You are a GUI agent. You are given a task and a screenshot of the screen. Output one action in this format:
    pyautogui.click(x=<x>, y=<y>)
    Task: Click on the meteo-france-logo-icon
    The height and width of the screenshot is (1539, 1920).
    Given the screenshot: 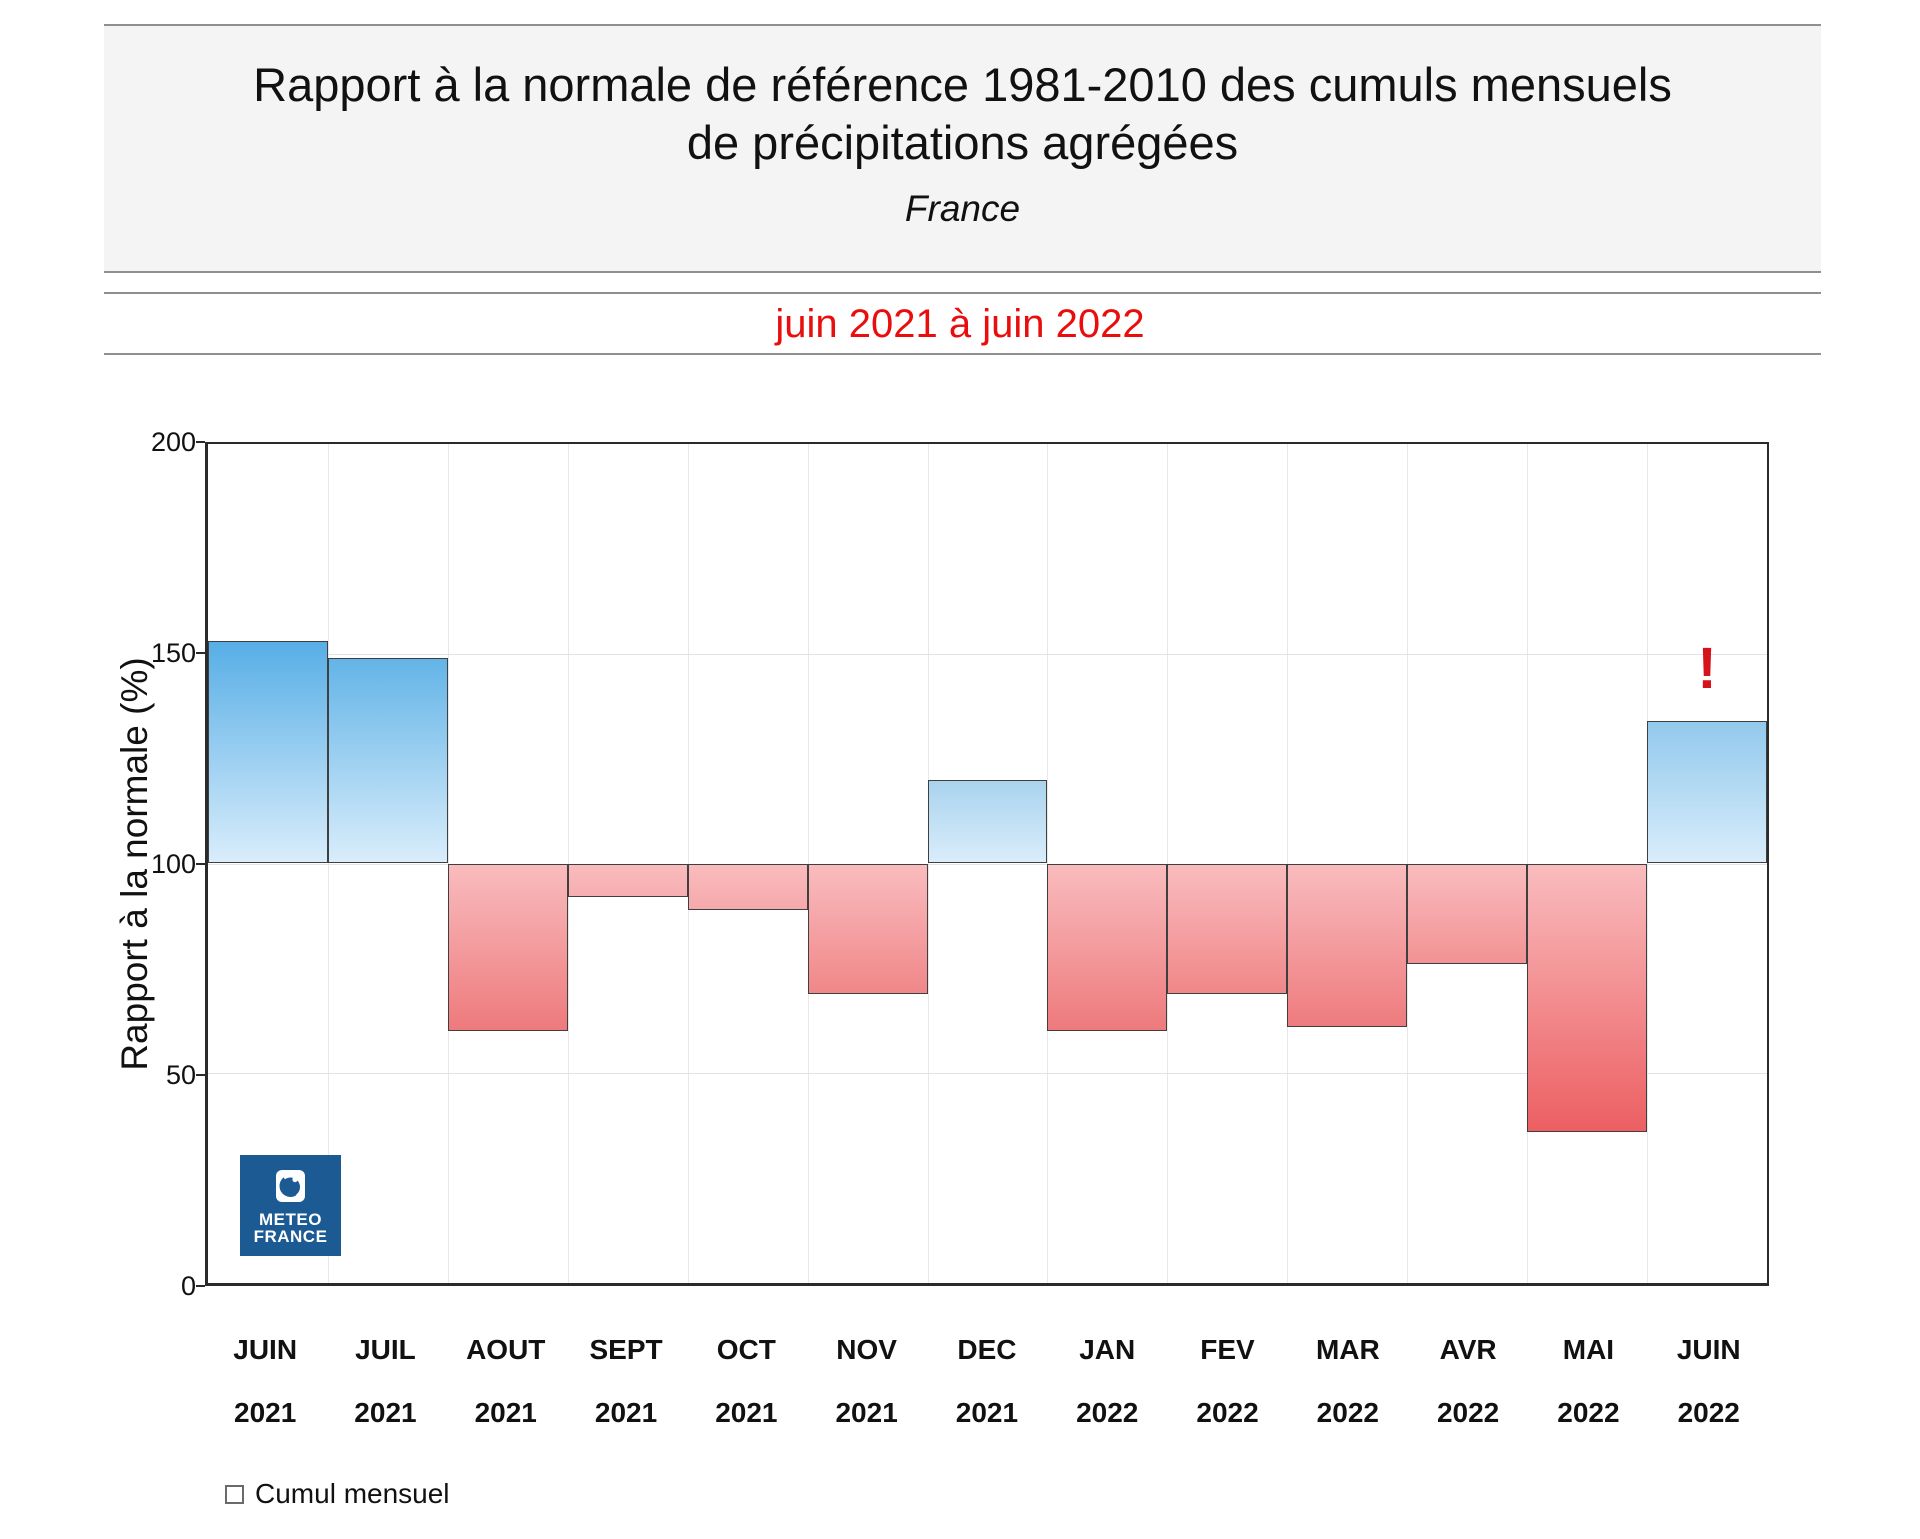 What is the action you would take?
    pyautogui.click(x=290, y=1205)
    